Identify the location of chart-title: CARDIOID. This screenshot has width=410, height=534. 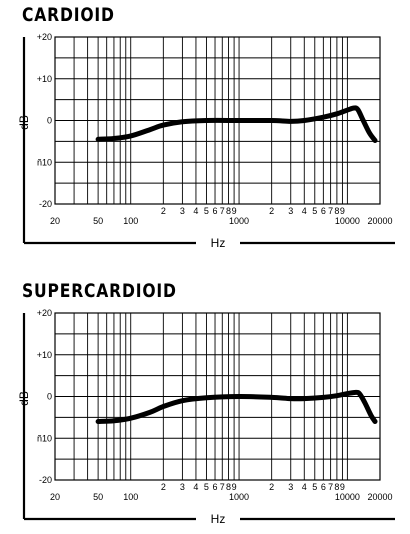
(68, 15).